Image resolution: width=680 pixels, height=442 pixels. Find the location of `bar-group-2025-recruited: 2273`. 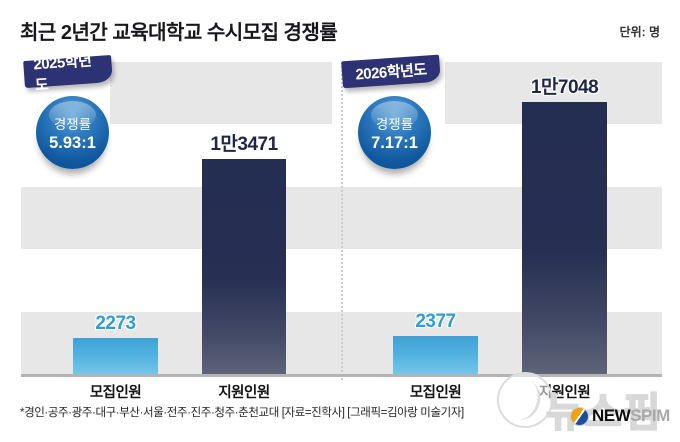

bar-group-2025-recruited: 2273 is located at coordinates (115, 343).